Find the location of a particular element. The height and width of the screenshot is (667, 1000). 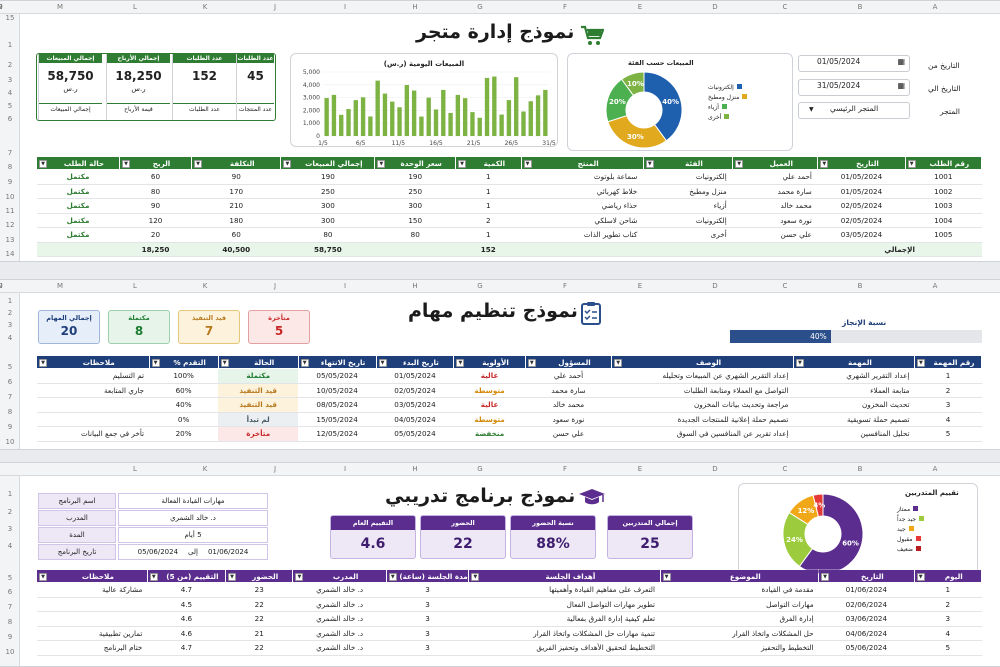

table-cell: 120 is located at coordinates (155, 220).